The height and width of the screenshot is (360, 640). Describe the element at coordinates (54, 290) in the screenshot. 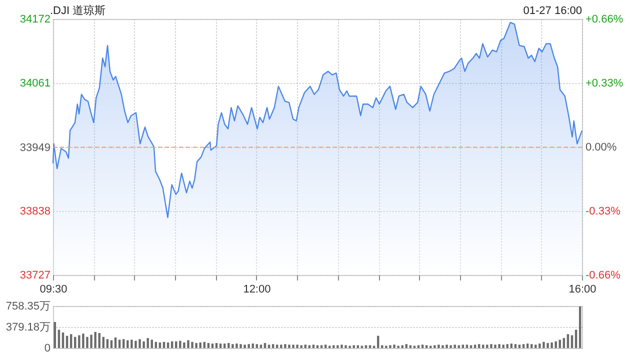

I see `x-tick-label: 09:30` at that location.